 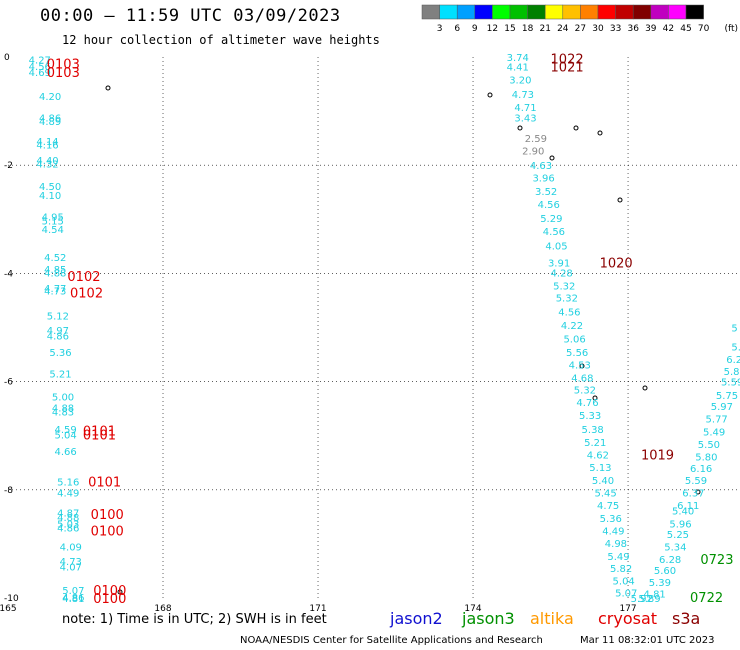 What do you see at coordinates (518, 68) in the screenshot?
I see `wave-height-value: 4.41` at bounding box center [518, 68].